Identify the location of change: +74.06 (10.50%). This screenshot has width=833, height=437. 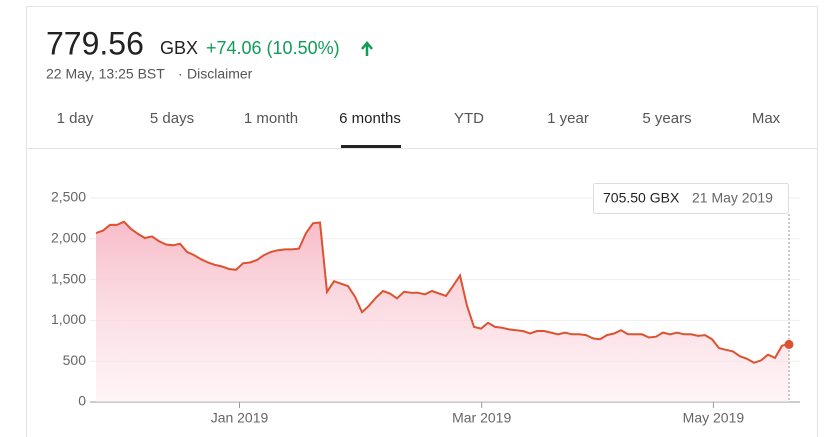
(273, 48).